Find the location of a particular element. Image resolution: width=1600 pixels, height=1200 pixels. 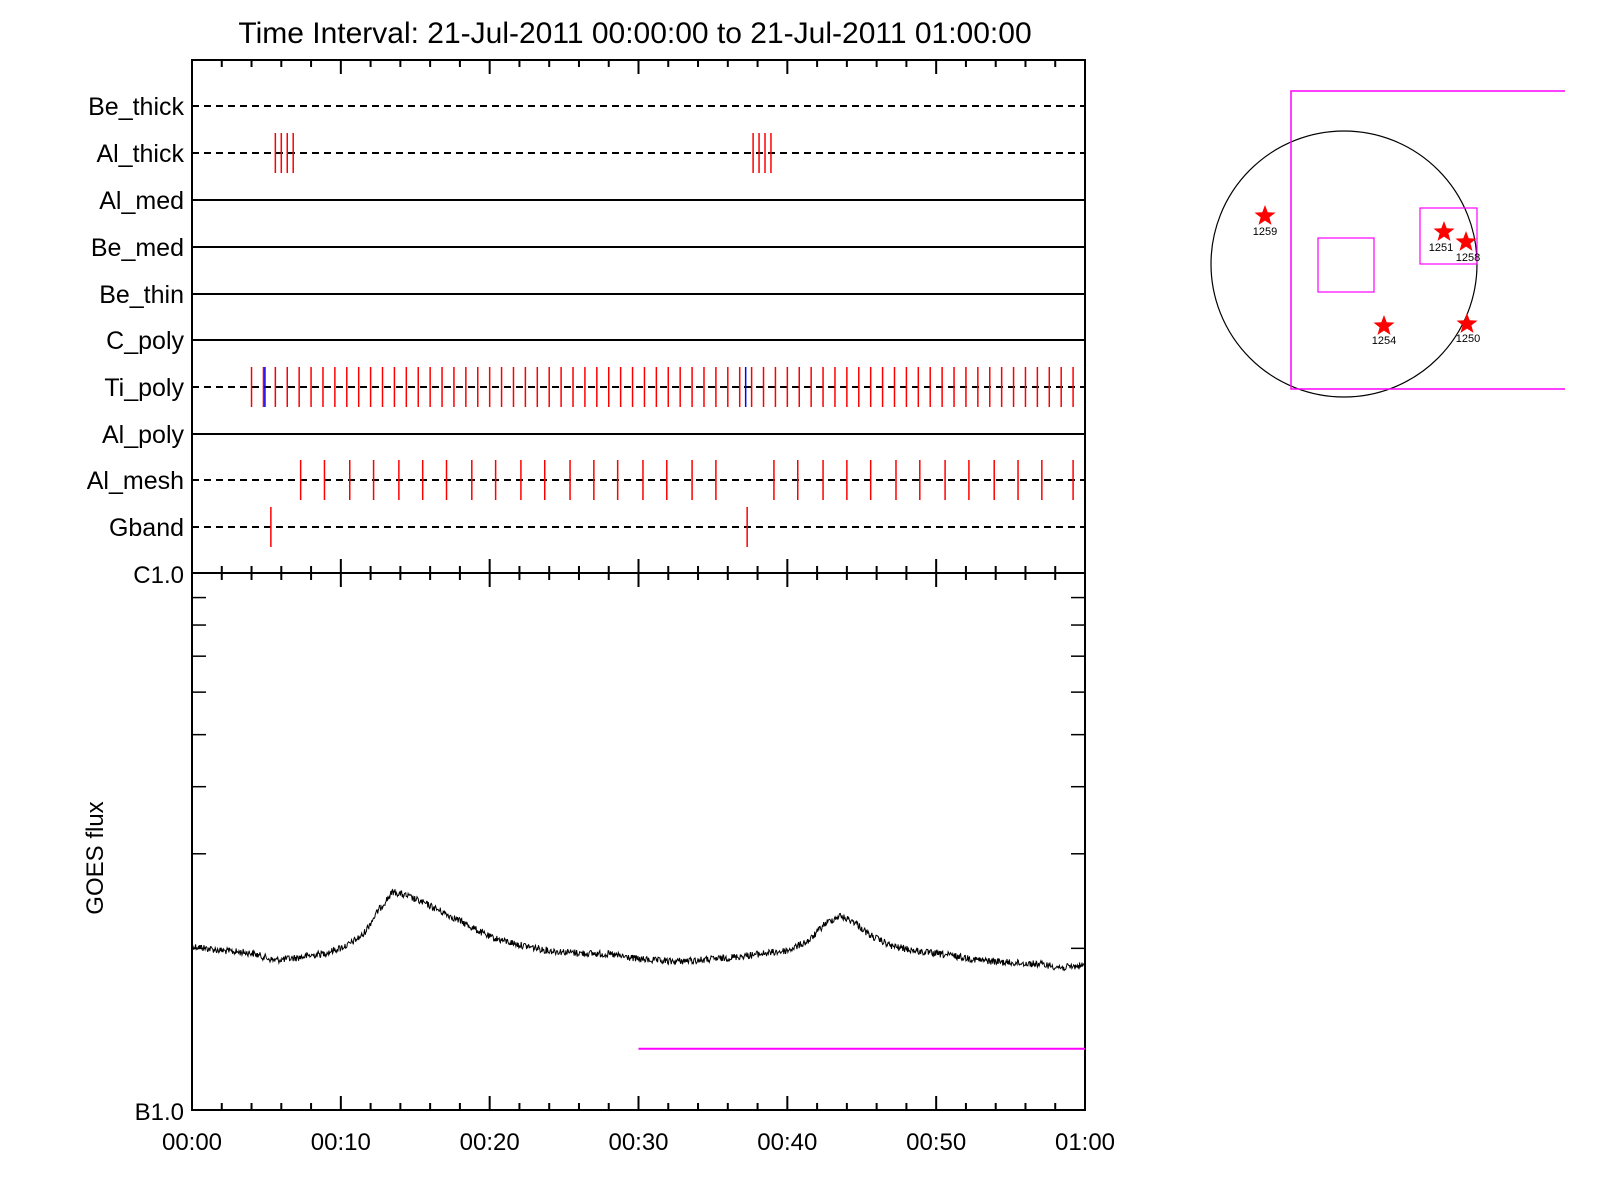

row-label: Al_thick is located at coordinates (140, 154).